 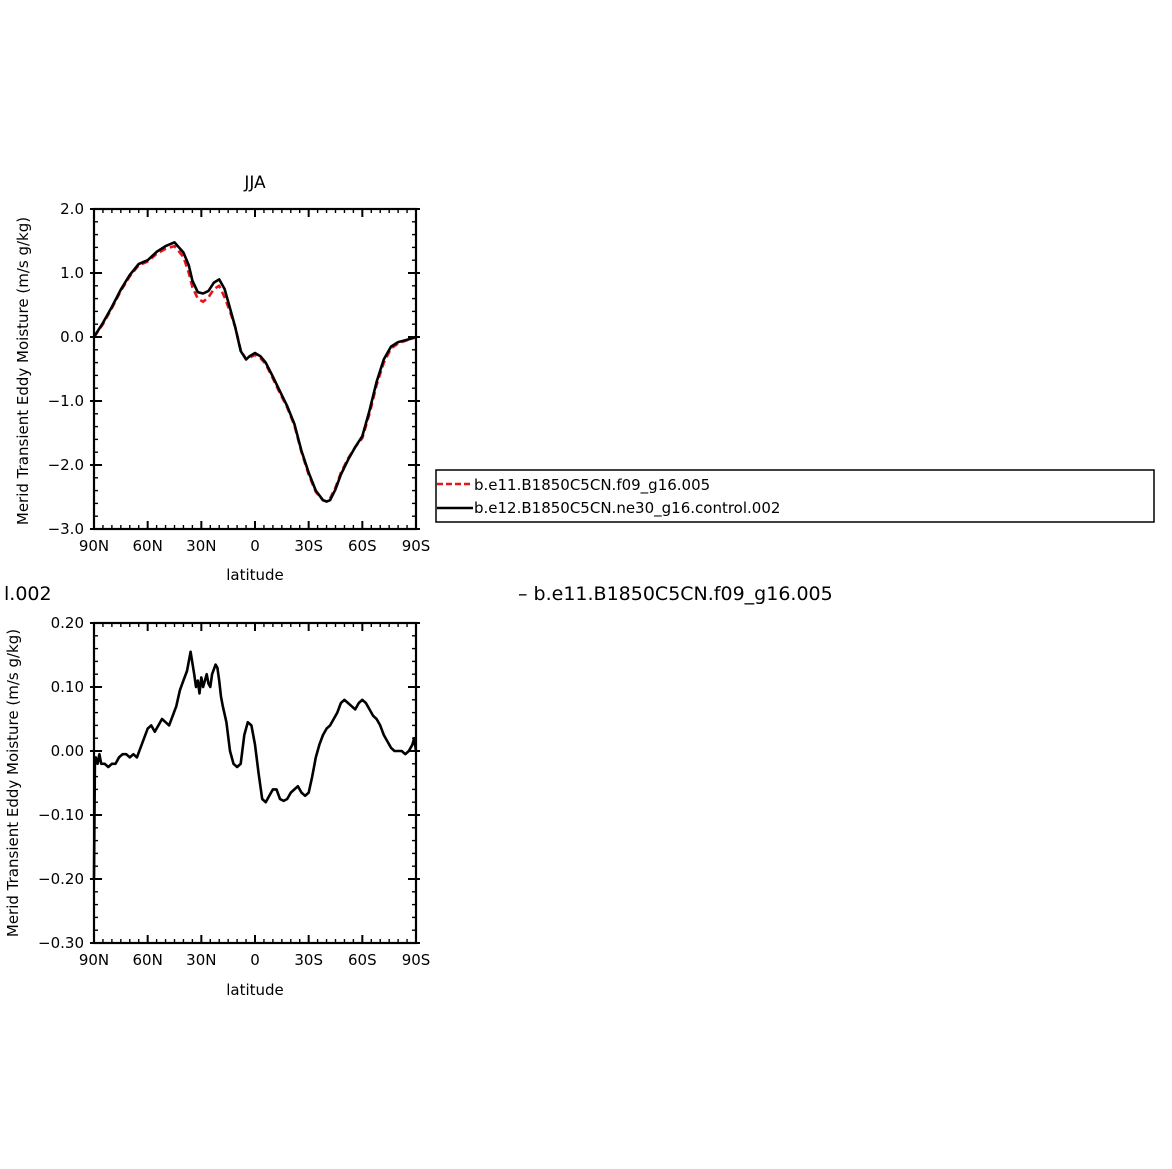 What do you see at coordinates (66, 529) in the screenshot?
I see `top-y-tick-label: −3.0` at bounding box center [66, 529].